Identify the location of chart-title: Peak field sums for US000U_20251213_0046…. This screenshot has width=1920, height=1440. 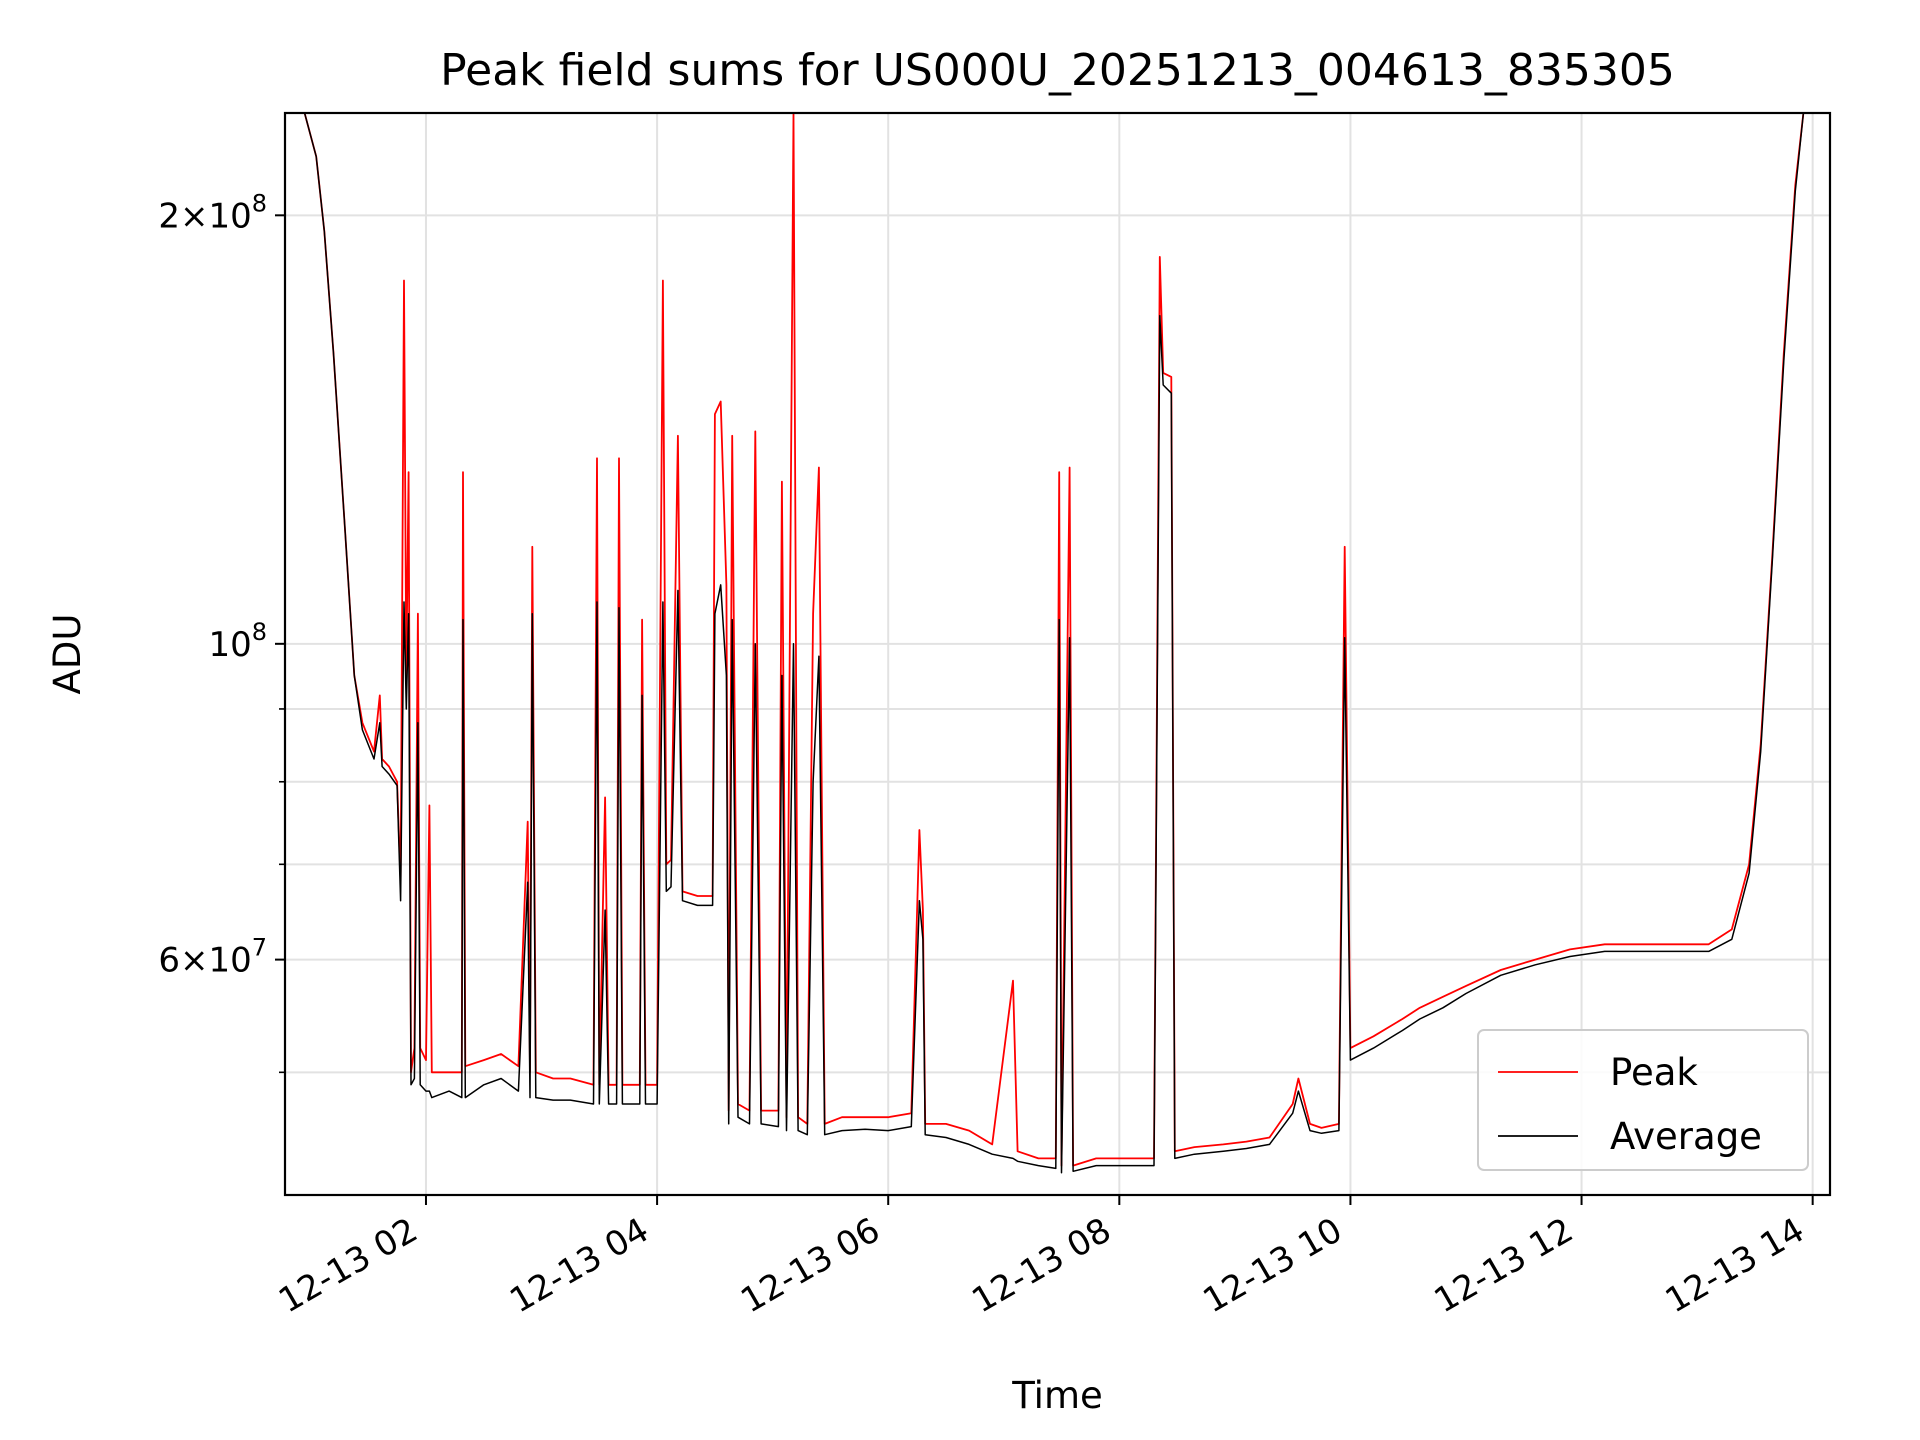
(1057, 70).